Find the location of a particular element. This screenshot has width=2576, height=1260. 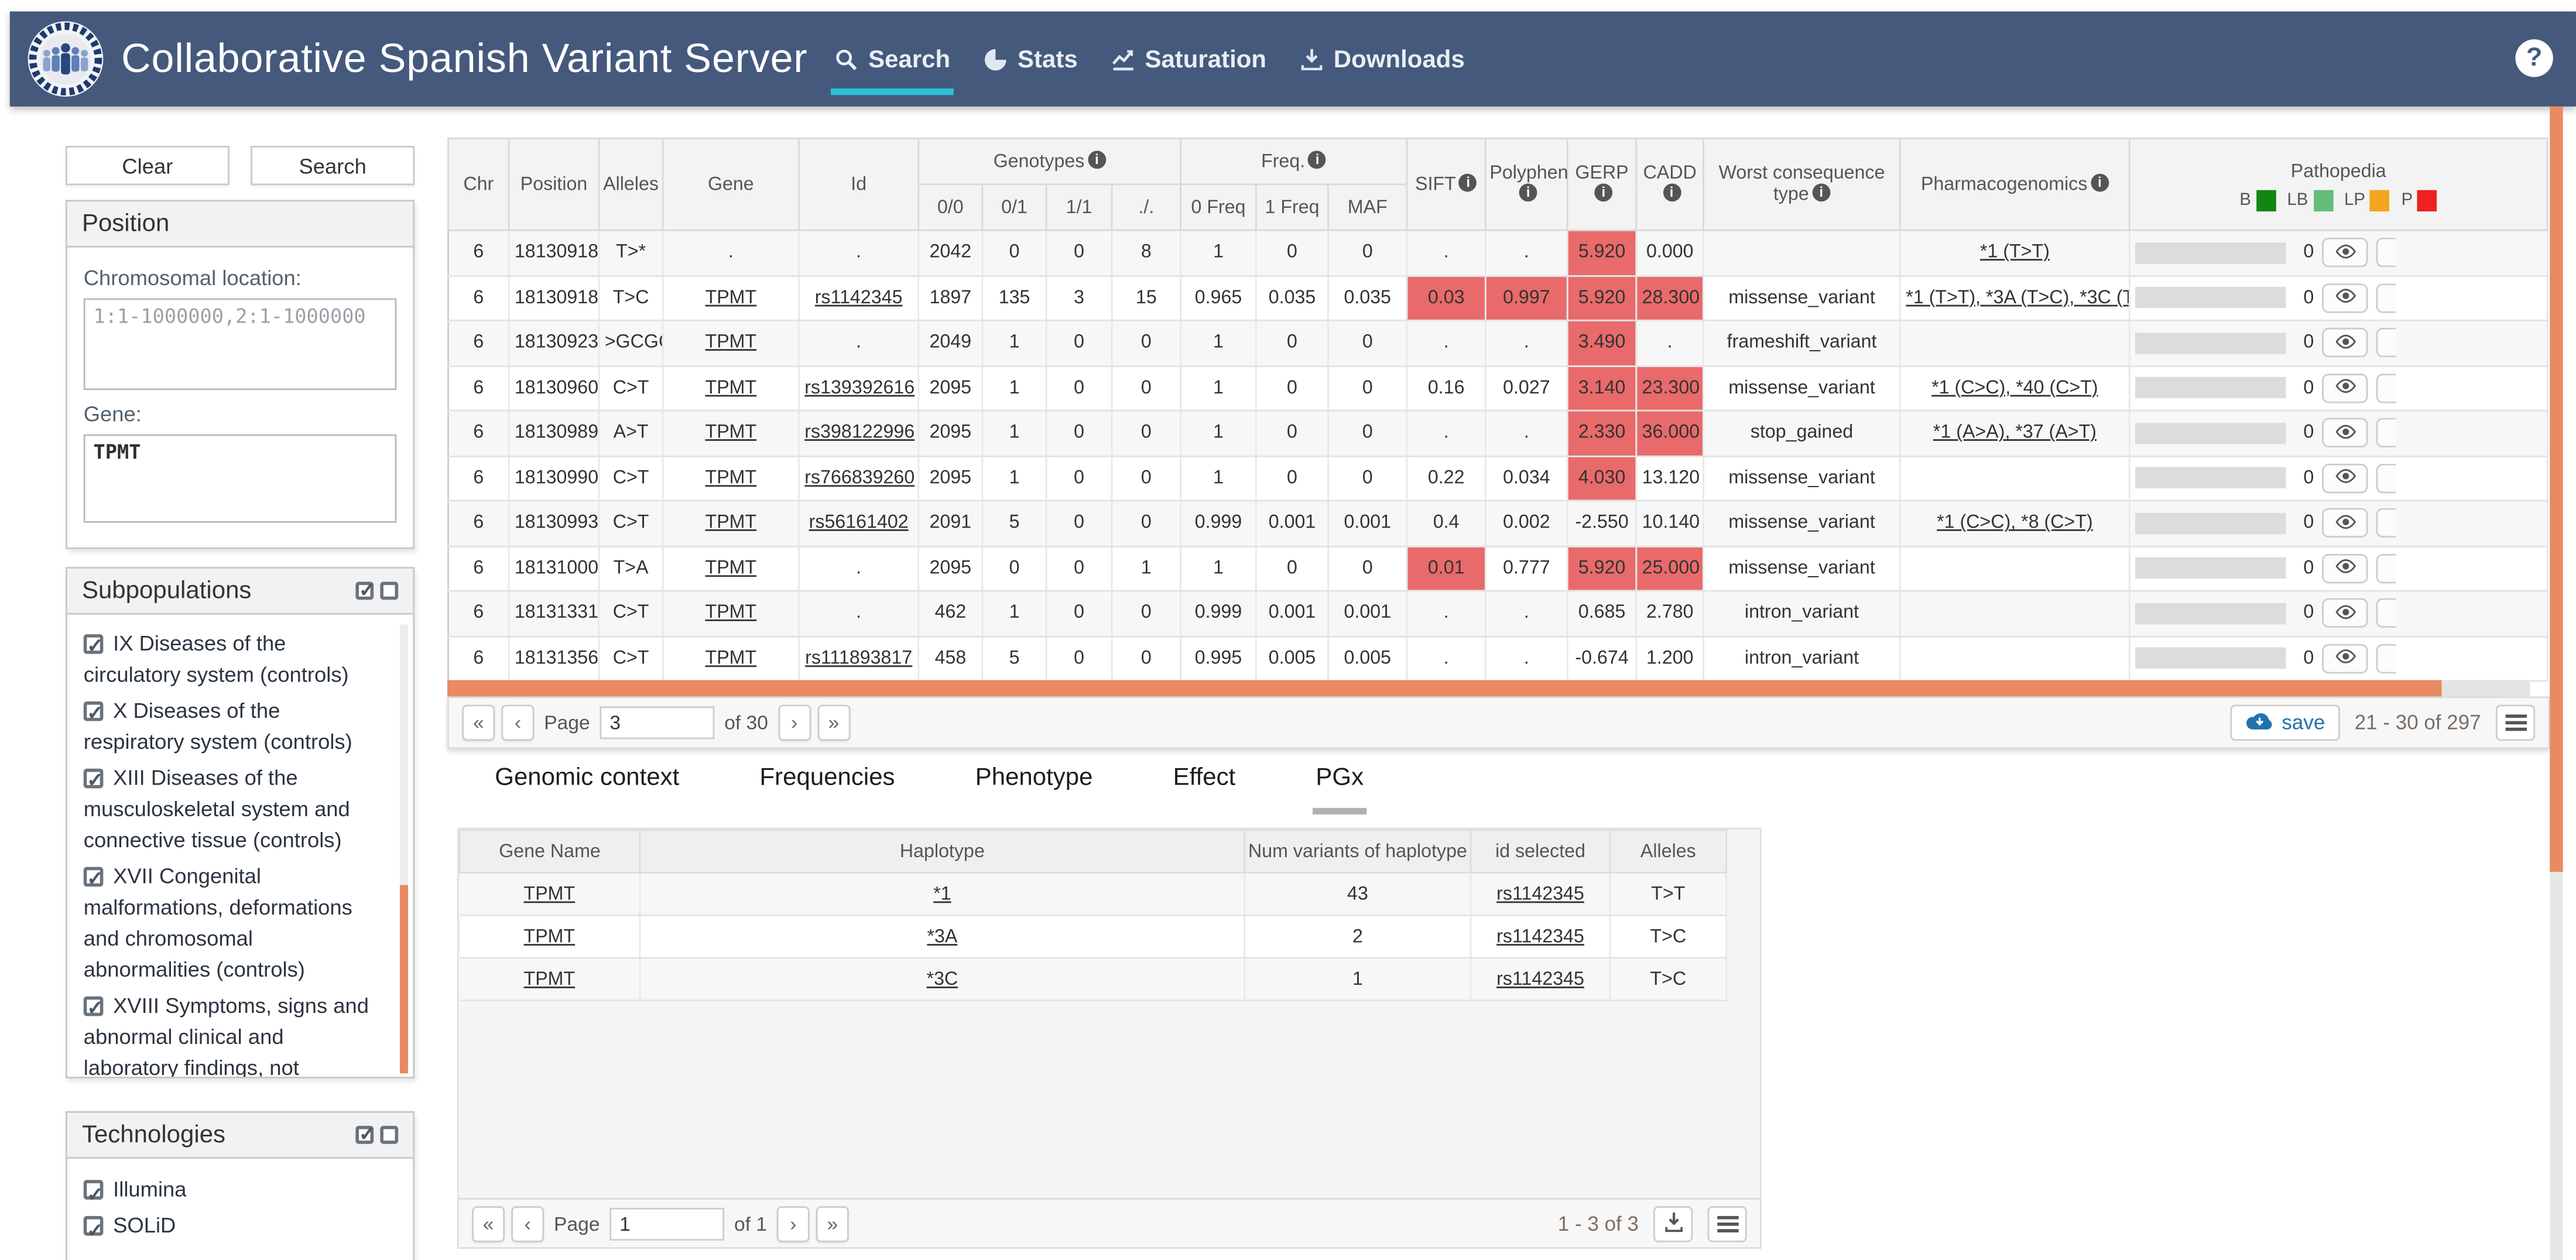

variant-row: 6 18130918 T>* . . 2042 0 0 8 1 0 0 . . is located at coordinates (1498, 253).